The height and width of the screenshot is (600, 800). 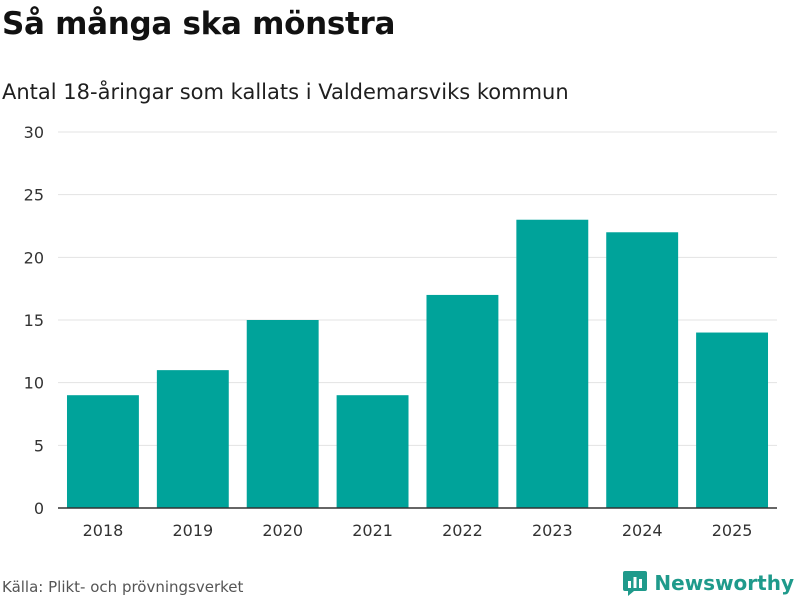 What do you see at coordinates (732, 530) in the screenshot?
I see `x-tick-label: 2025` at bounding box center [732, 530].